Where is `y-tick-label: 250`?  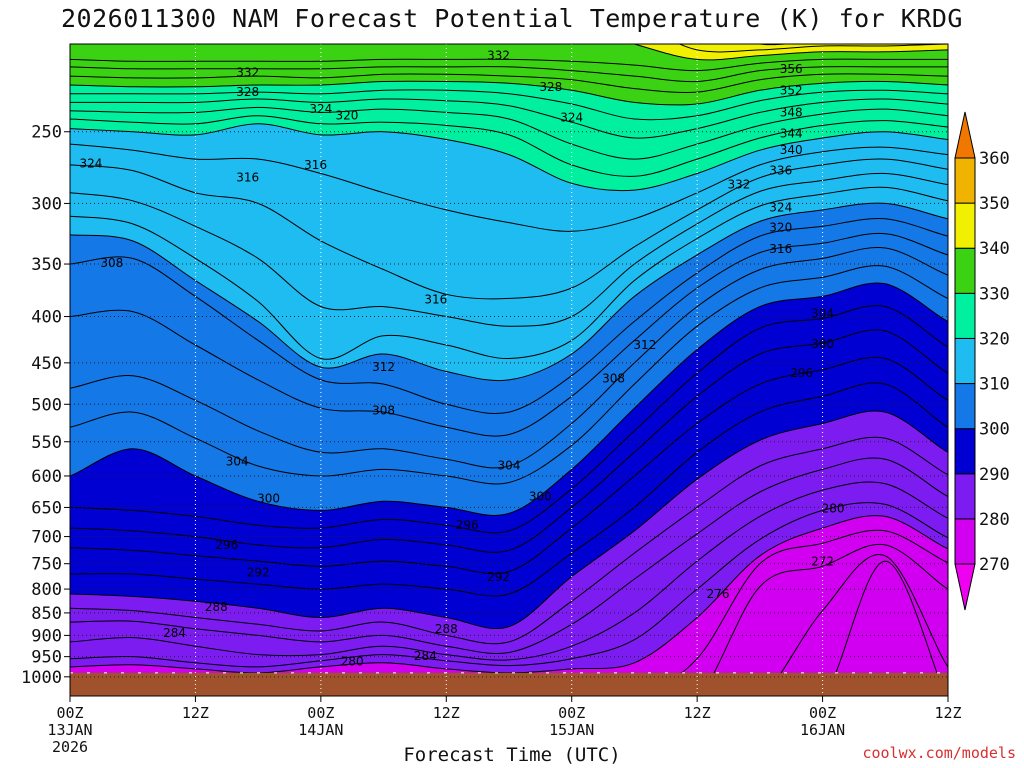
y-tick-label: 250 is located at coordinates (46, 133).